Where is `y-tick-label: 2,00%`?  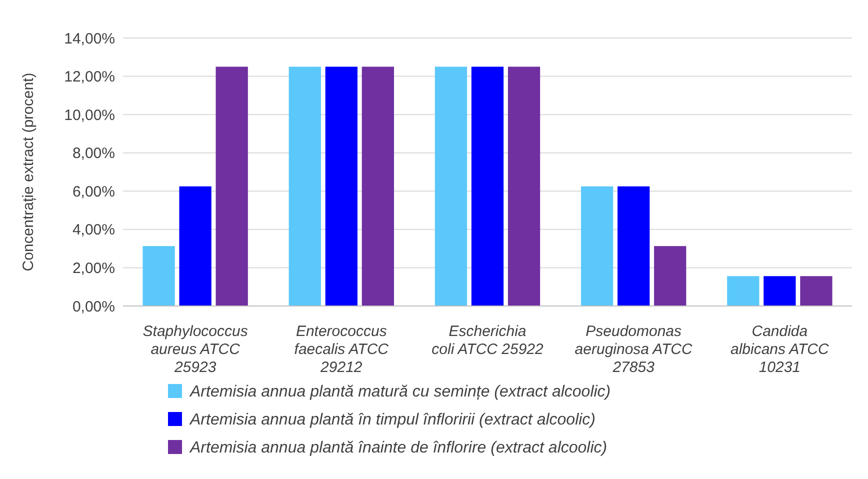 y-tick-label: 2,00% is located at coordinates (93, 268).